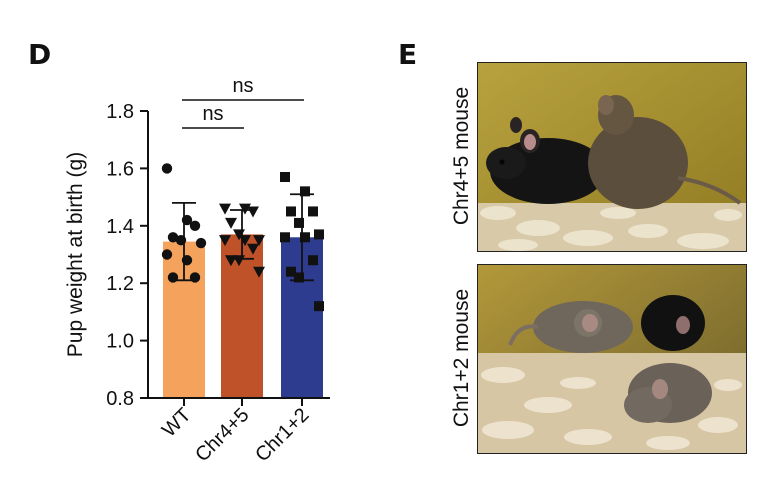 This screenshot has height=486, width=766. Describe the element at coordinates (461, 358) in the screenshot. I see `caption-chr12-mouse: Chr1+2 mouse` at that location.